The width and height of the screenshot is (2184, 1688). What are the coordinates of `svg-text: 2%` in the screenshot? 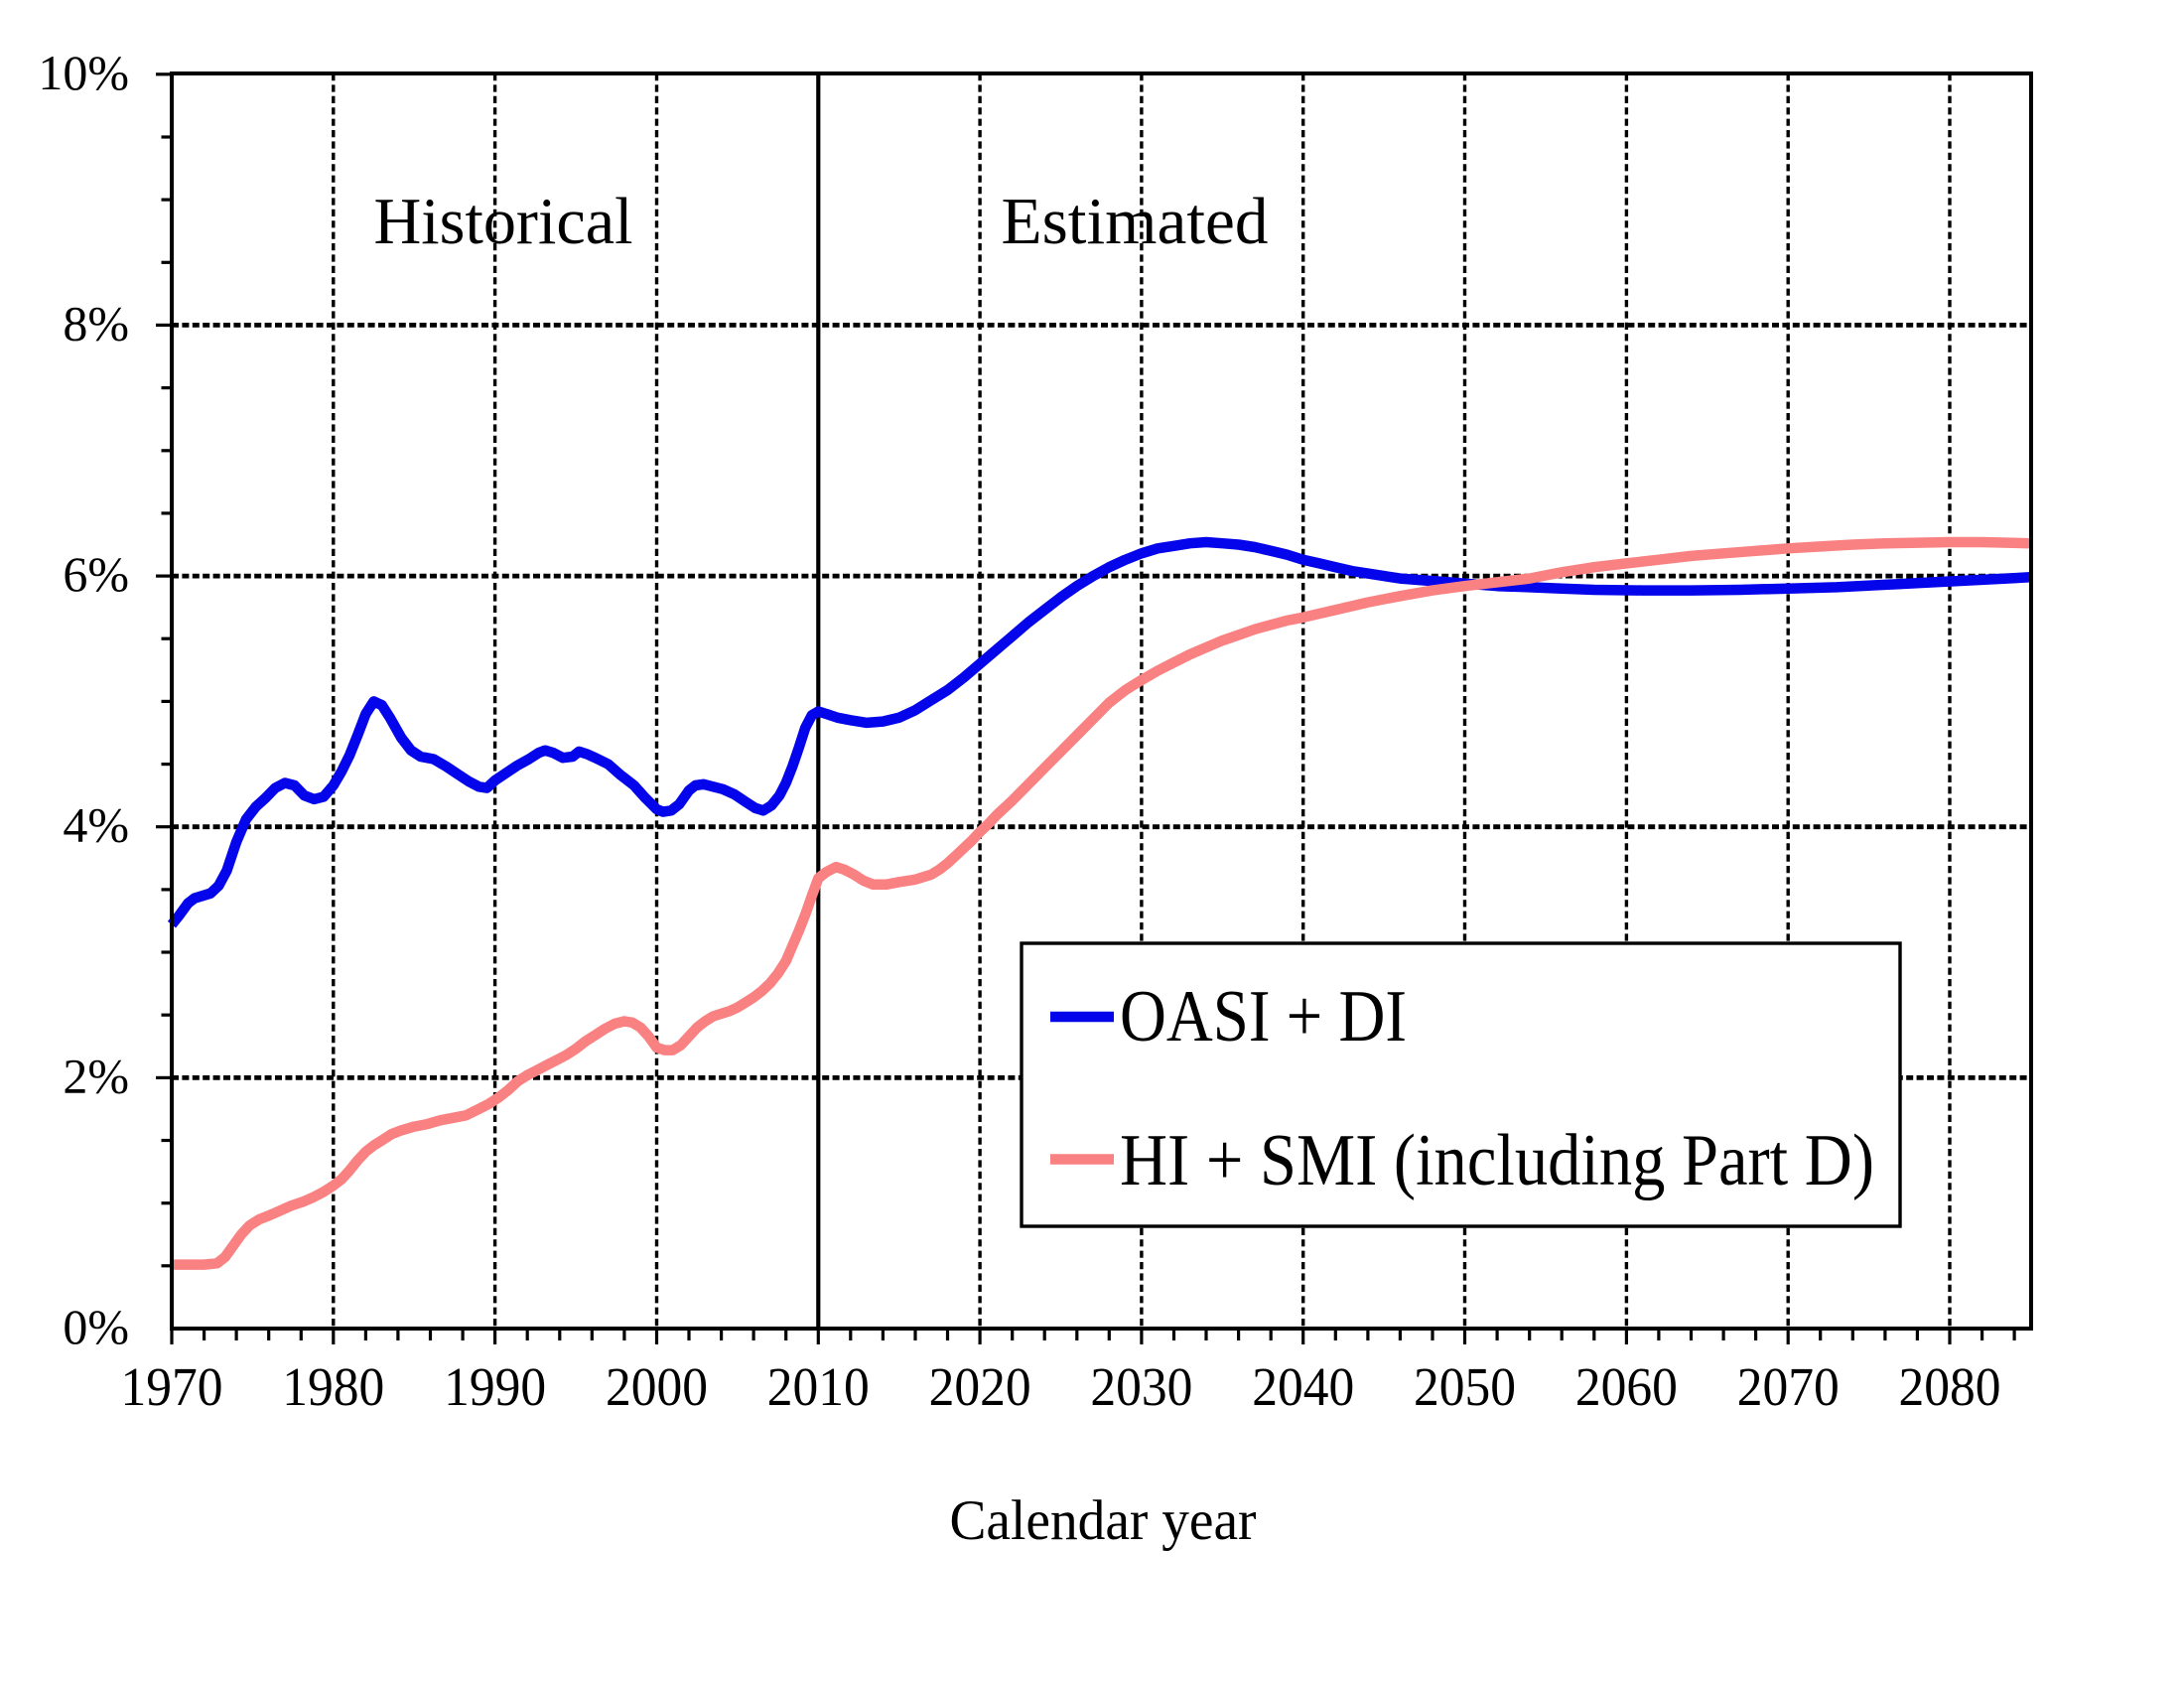 It's located at (96, 1075).